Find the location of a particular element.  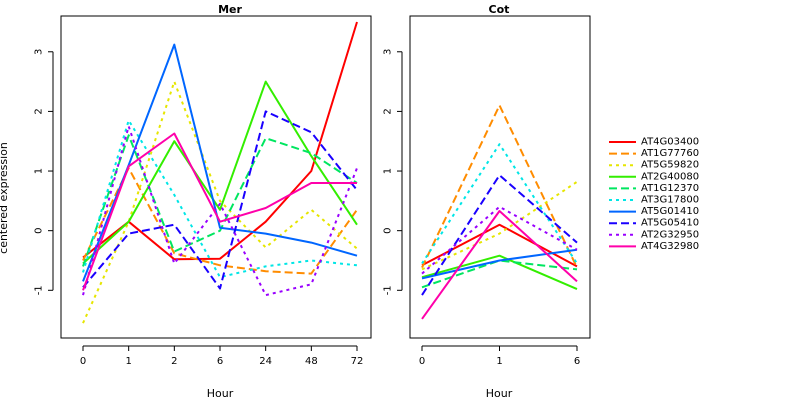

legend-label: AT5G59820 is located at coordinates (670, 165).